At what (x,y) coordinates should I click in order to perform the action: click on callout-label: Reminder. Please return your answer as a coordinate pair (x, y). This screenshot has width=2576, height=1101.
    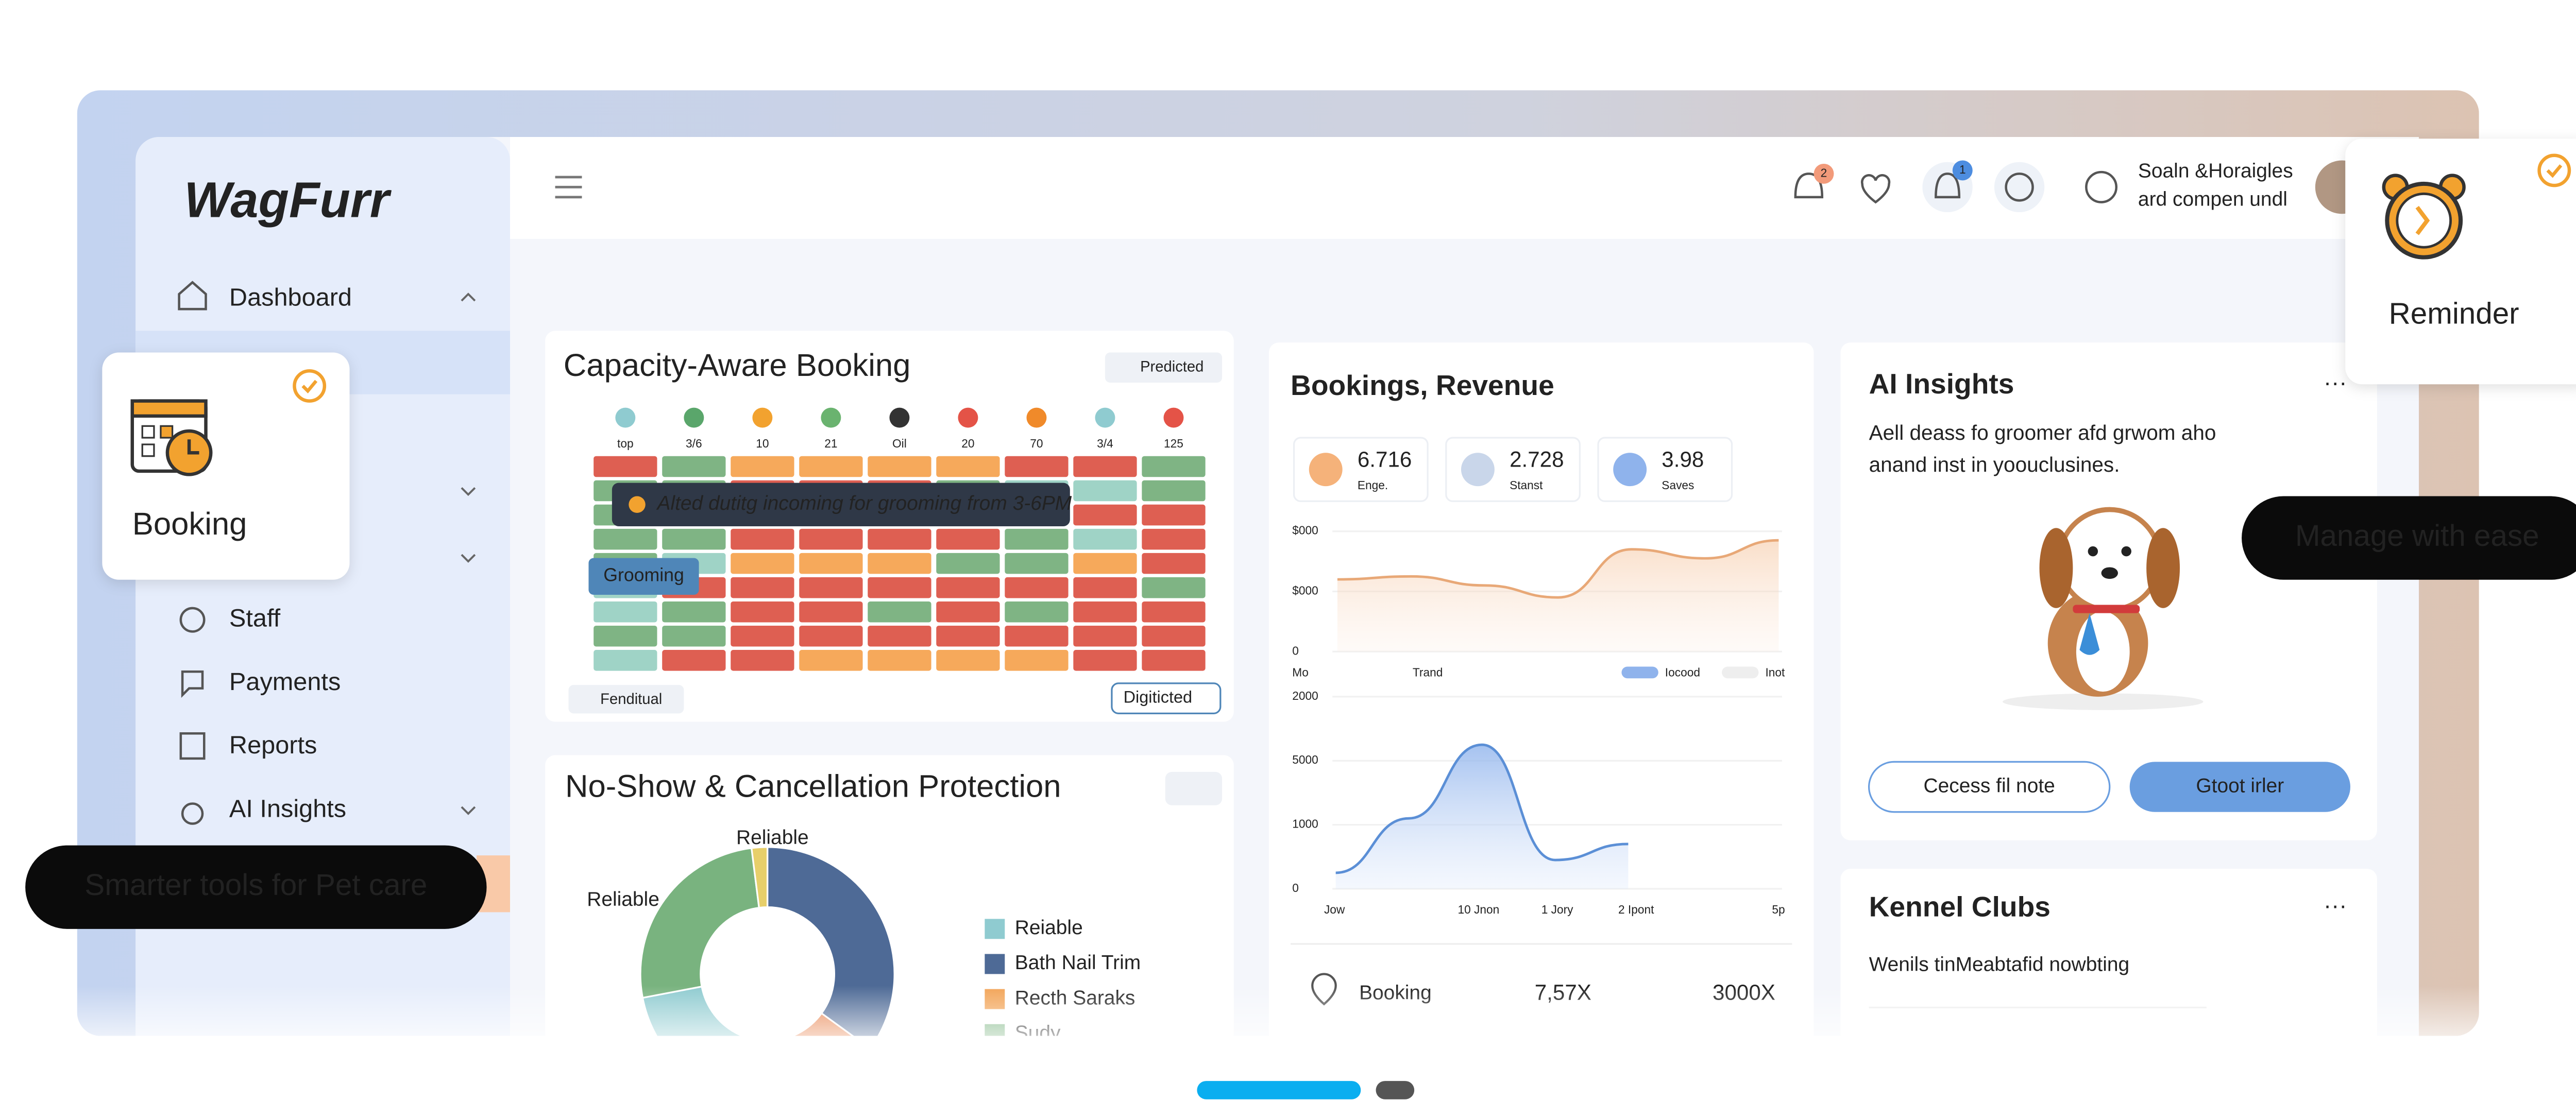
    Looking at the image, I should click on (2454, 314).